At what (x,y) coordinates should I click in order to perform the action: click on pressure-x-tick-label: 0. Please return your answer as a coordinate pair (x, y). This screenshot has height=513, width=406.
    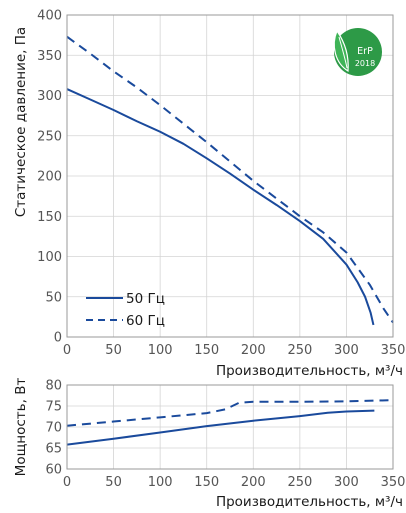
    Looking at the image, I should click on (67, 350).